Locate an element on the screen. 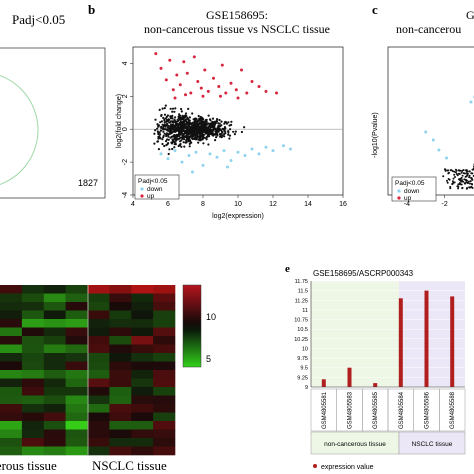  panel-c-letter: c is located at coordinates (375, 9).